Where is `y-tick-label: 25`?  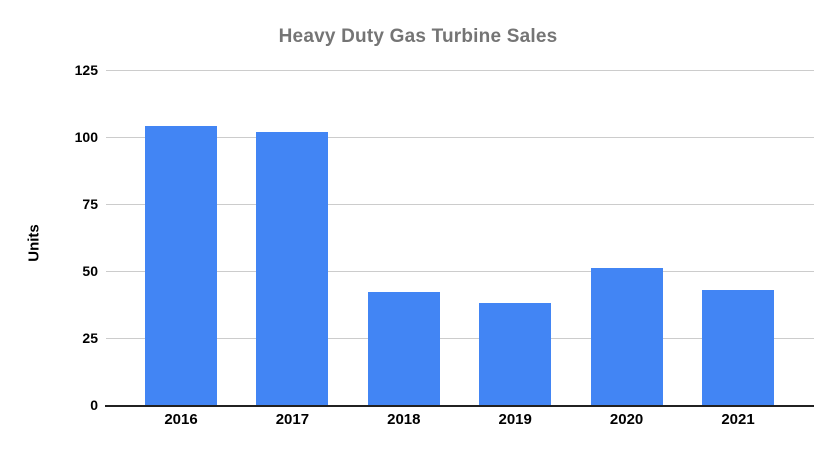 y-tick-label: 25 is located at coordinates (90, 338).